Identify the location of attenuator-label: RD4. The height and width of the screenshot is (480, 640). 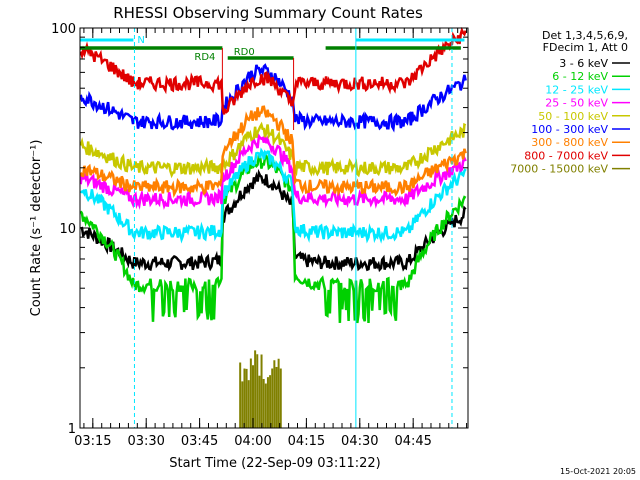
(204, 57).